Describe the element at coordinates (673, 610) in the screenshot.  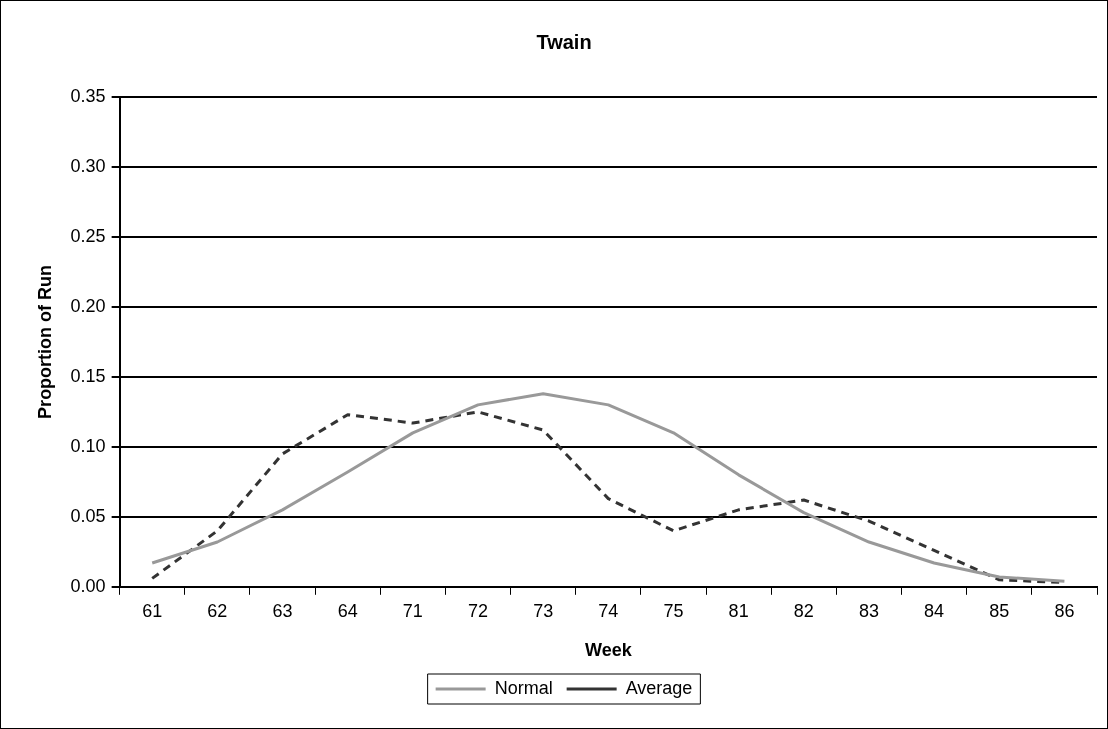
I see `x-tick-label: 75` at that location.